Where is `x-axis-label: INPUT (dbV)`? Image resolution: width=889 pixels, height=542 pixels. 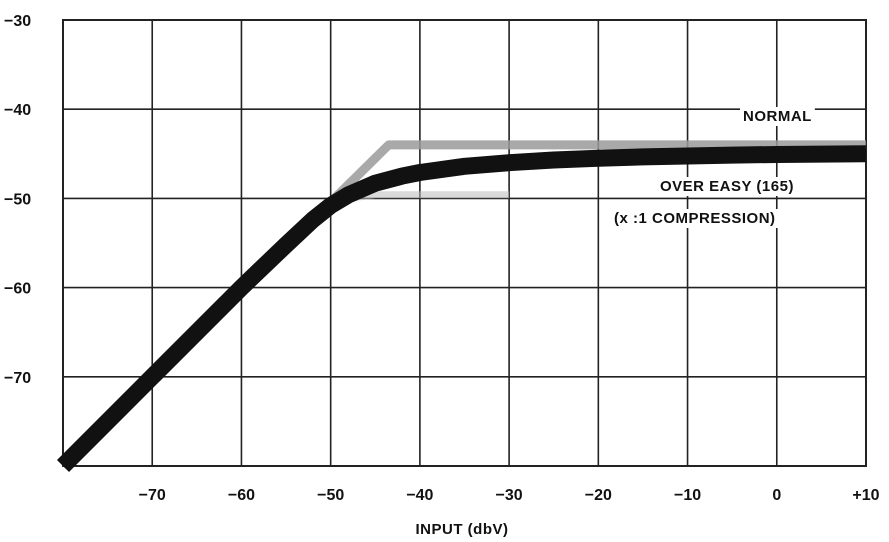 x-axis-label: INPUT (dbV) is located at coordinates (462, 529).